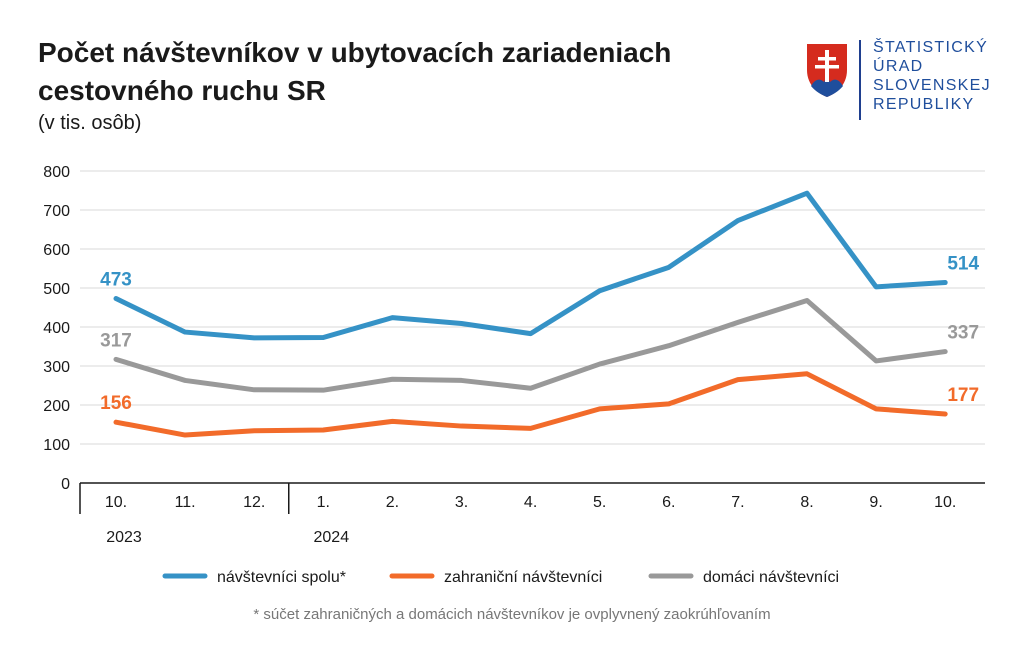 This screenshot has height=660, width=1024. What do you see at coordinates (963, 264) in the screenshot?
I see `data-label: 514` at bounding box center [963, 264].